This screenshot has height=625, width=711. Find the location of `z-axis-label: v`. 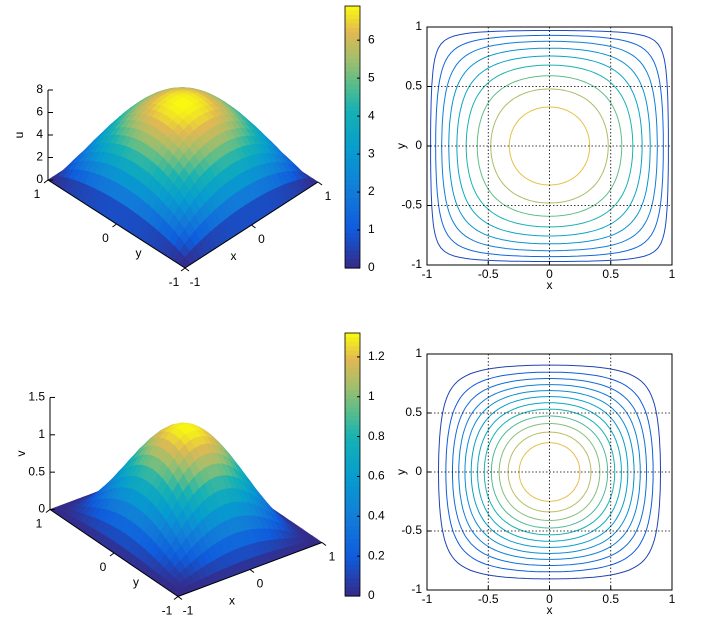

z-axis-label: v is located at coordinates (21, 453).